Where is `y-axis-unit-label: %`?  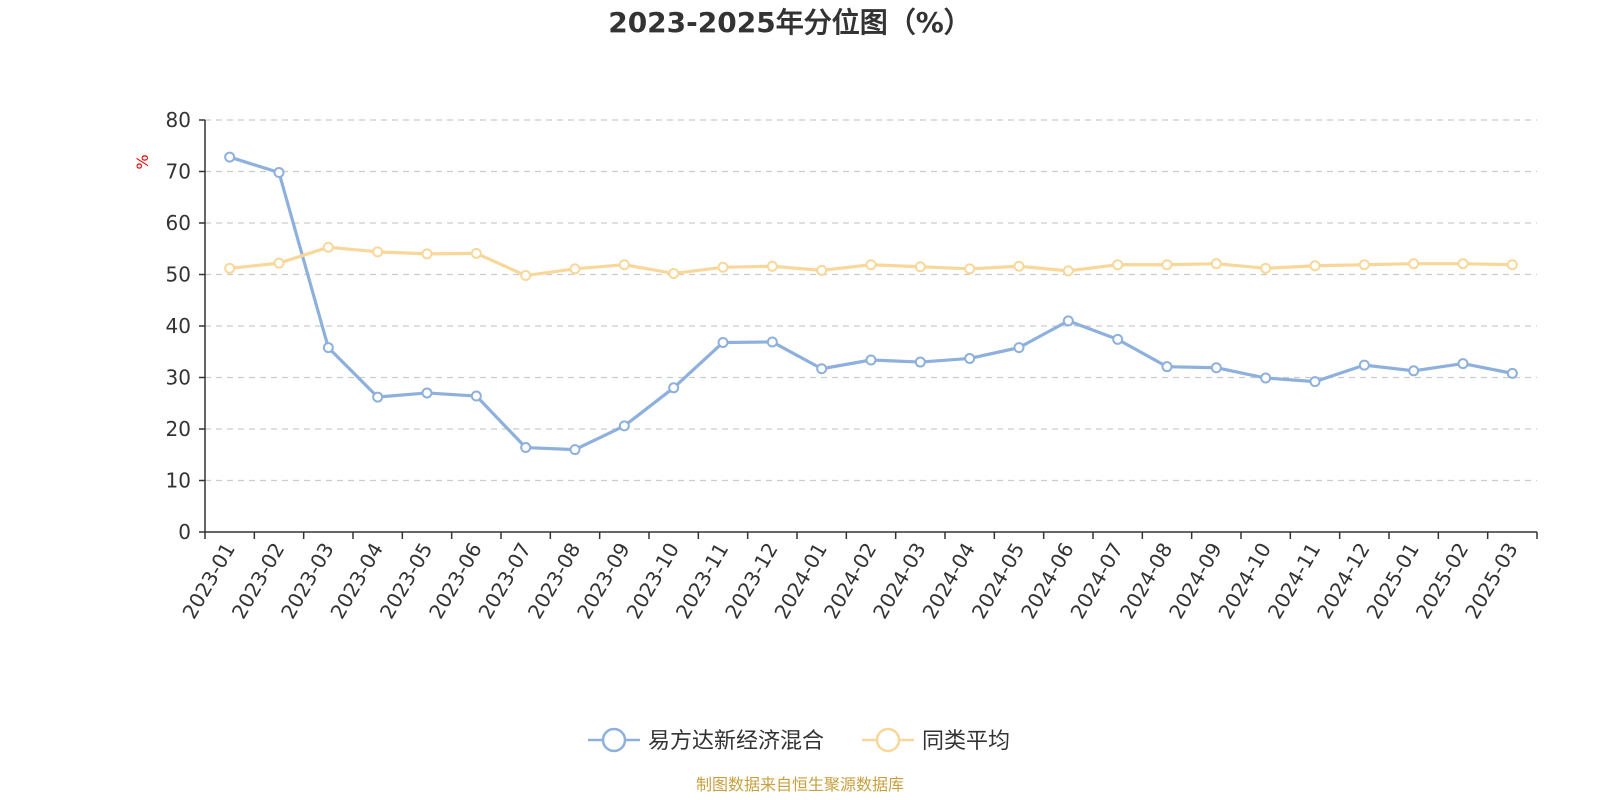
y-axis-unit-label: % is located at coordinates (142, 161).